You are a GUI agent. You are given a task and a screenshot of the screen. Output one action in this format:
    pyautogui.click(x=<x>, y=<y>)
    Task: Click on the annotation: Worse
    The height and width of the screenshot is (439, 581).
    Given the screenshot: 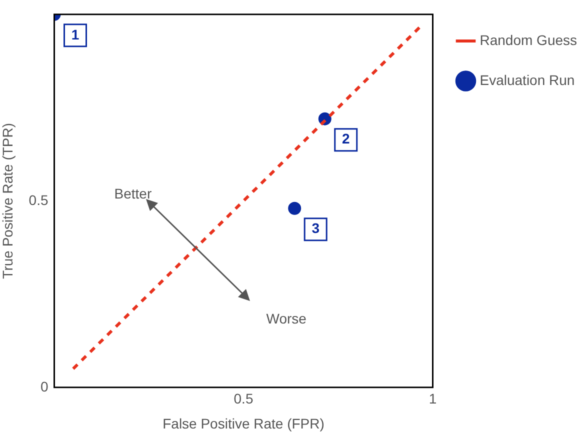 What is the action you would take?
    pyautogui.click(x=286, y=318)
    